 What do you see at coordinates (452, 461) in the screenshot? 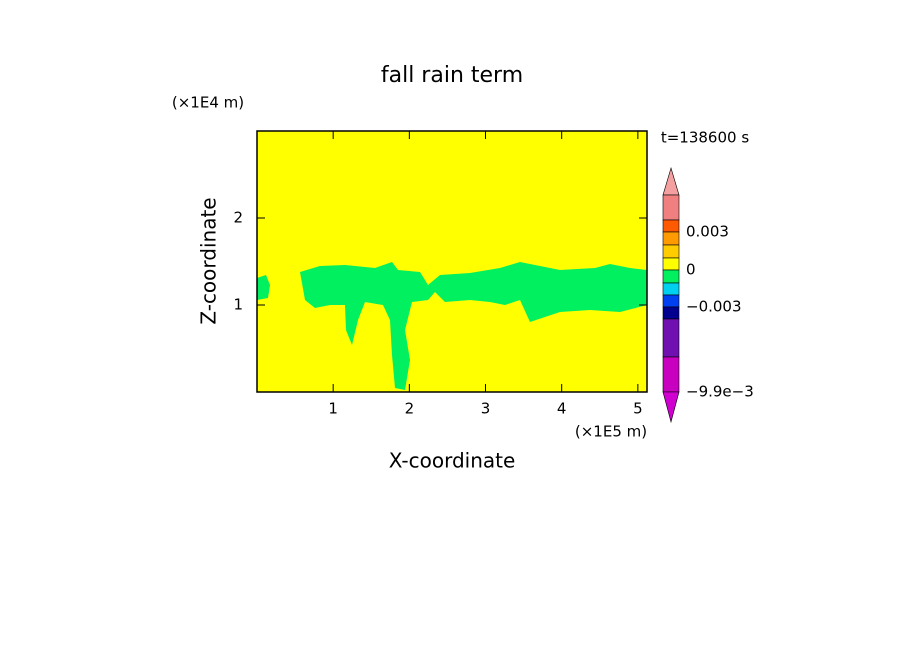
I see `x-axis-title: X-coordinate` at bounding box center [452, 461].